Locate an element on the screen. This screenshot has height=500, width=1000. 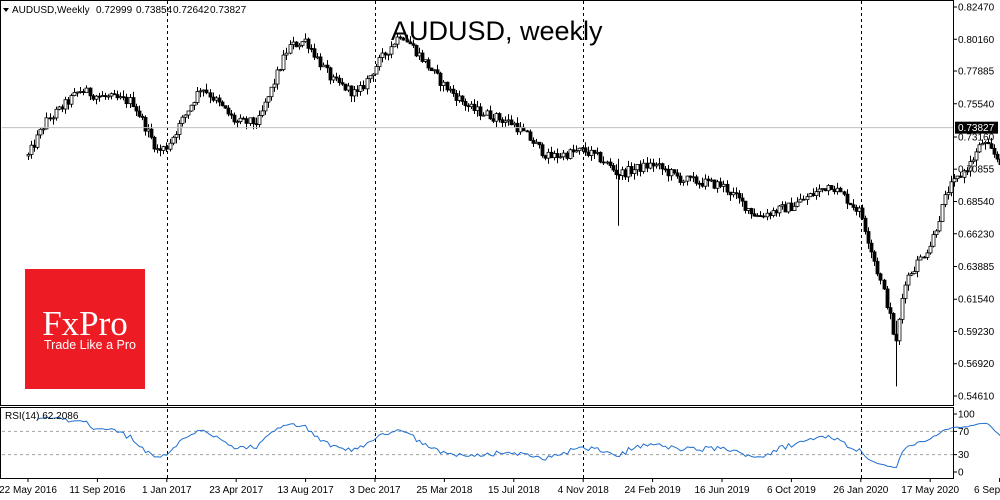
x-tick-label: 11 Sep 2016 is located at coordinates (97, 490).